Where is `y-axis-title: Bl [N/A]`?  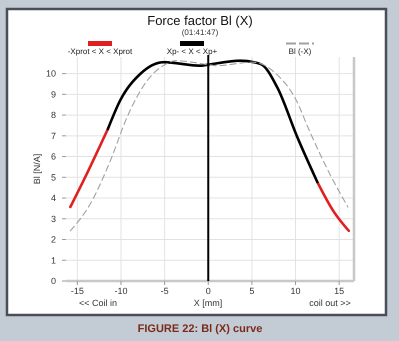
y-axis-title: Bl [N/A] is located at coordinates (37, 169).